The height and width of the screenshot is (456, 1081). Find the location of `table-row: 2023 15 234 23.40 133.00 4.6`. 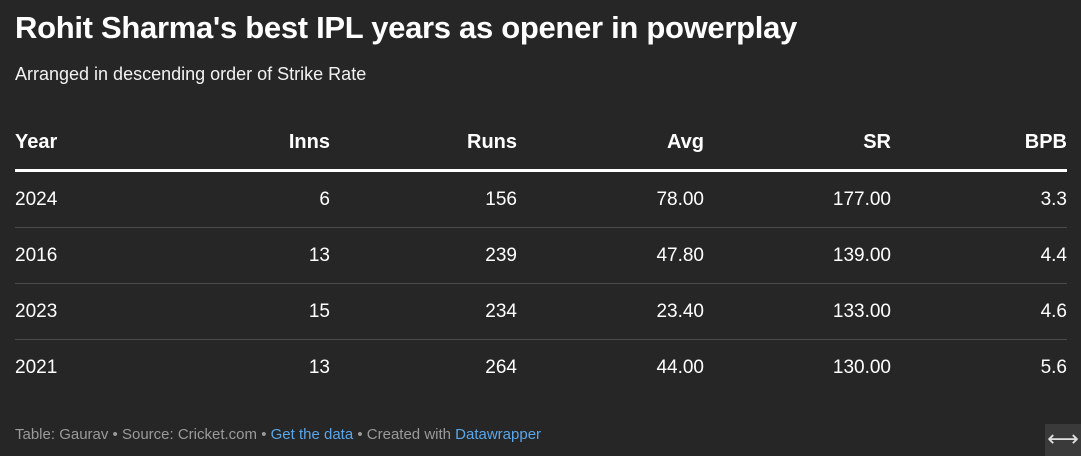

table-row: 2023 15 234 23.40 133.00 4.6 is located at coordinates (541, 311).